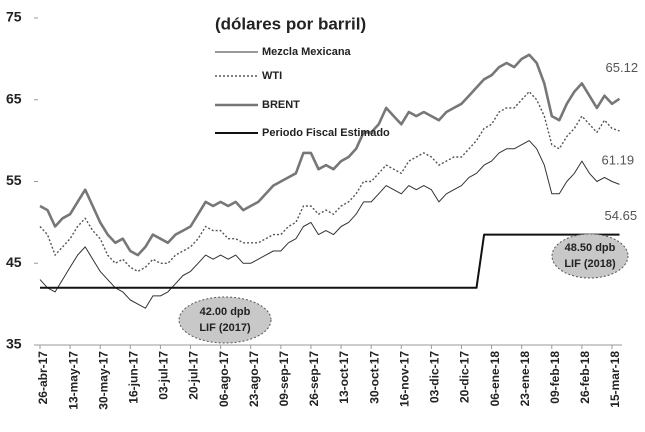 The height and width of the screenshot is (432, 645). I want to click on x-tick-label: 13-oct-17, so click(344, 377).